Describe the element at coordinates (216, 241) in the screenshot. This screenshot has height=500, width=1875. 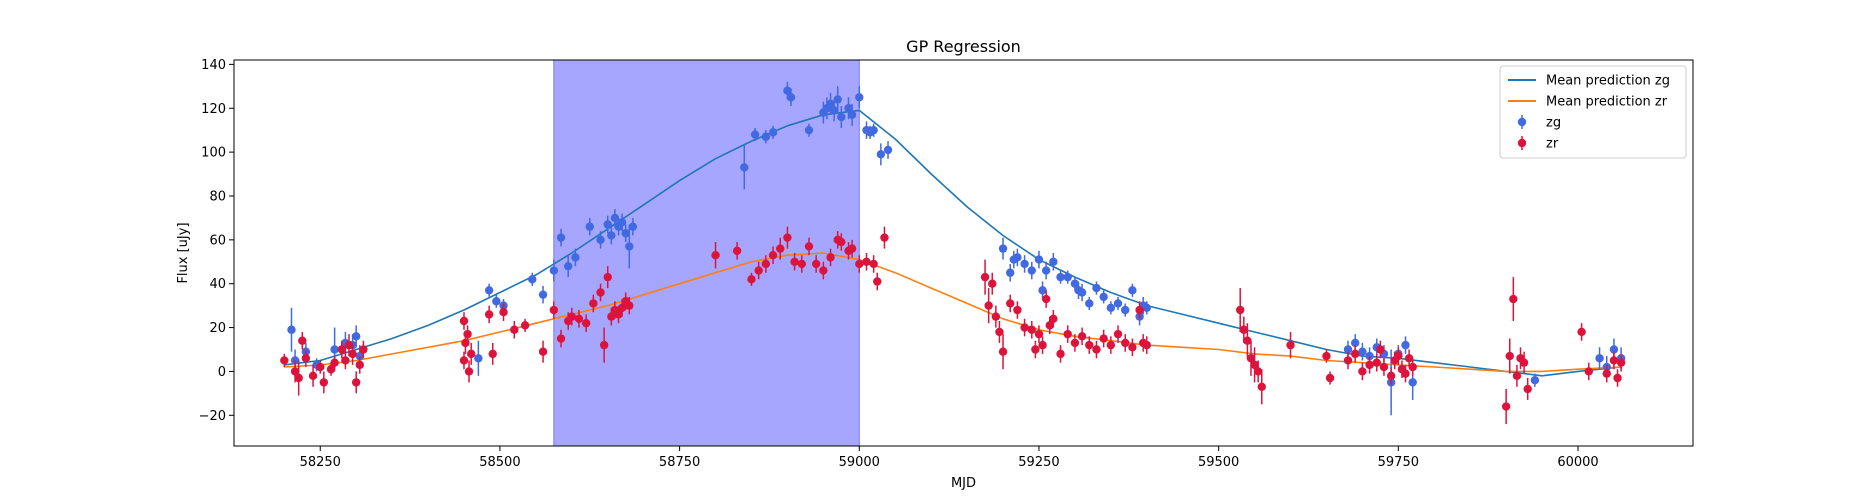
I see `y-axis: −20 0 20 40 60 80 100 120 140` at that location.